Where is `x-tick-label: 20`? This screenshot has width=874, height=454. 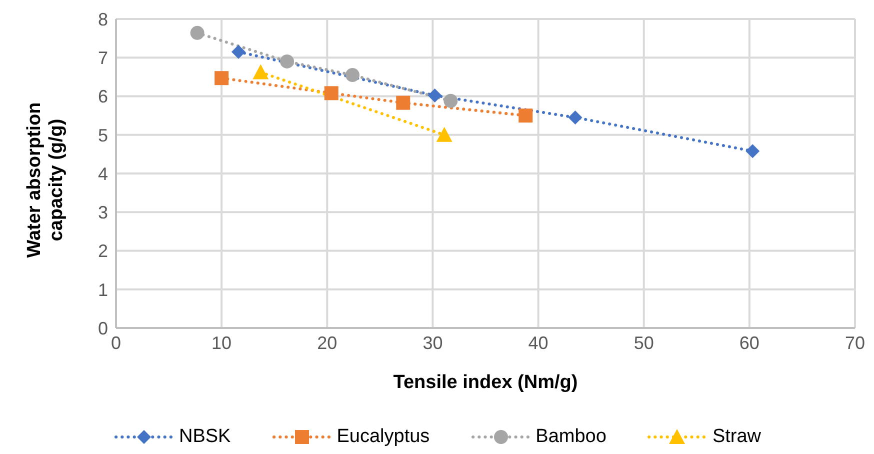 x-tick-label: 20 is located at coordinates (327, 342).